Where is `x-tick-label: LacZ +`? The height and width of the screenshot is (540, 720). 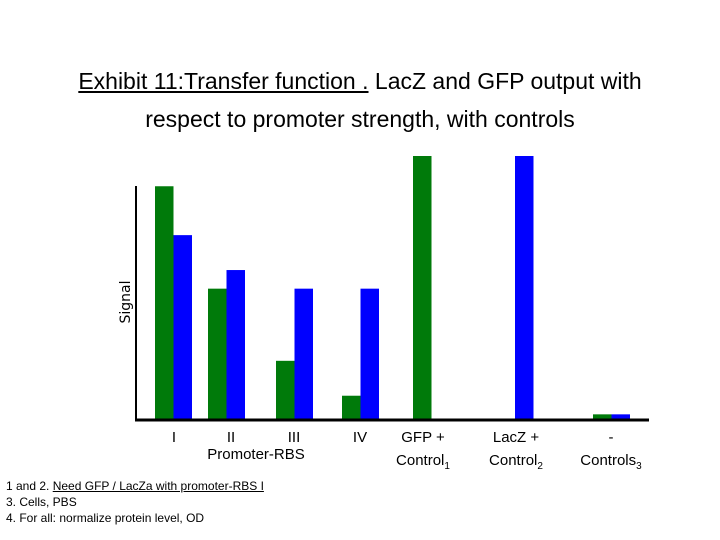
x-tick-label: LacZ + is located at coordinates (516, 437).